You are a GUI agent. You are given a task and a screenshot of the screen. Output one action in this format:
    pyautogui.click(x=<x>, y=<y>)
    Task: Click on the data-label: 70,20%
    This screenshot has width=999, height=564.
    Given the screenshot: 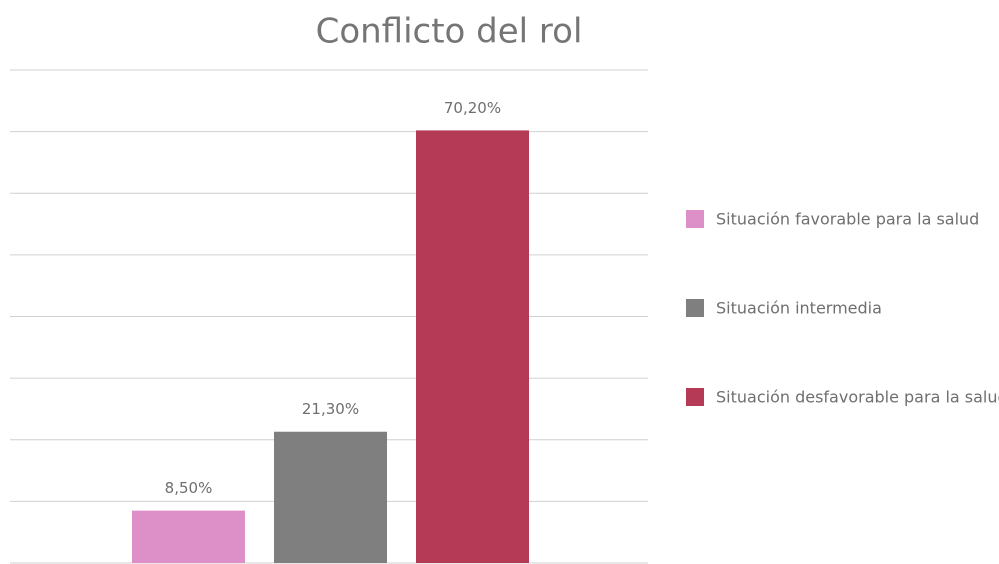 What is the action you would take?
    pyautogui.click(x=472, y=108)
    